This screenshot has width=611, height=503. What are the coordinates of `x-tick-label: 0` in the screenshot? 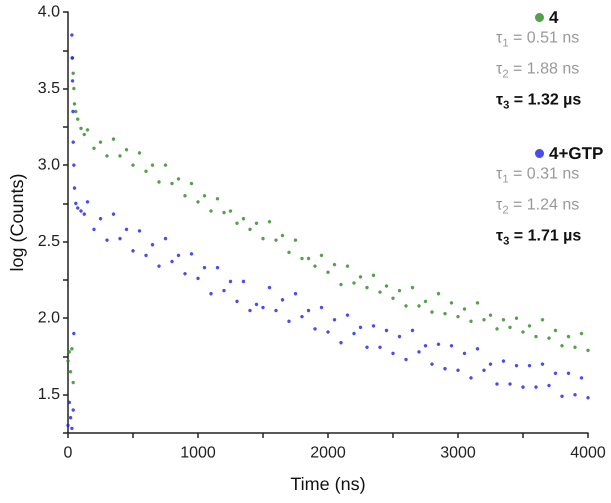 It's located at (68, 453).